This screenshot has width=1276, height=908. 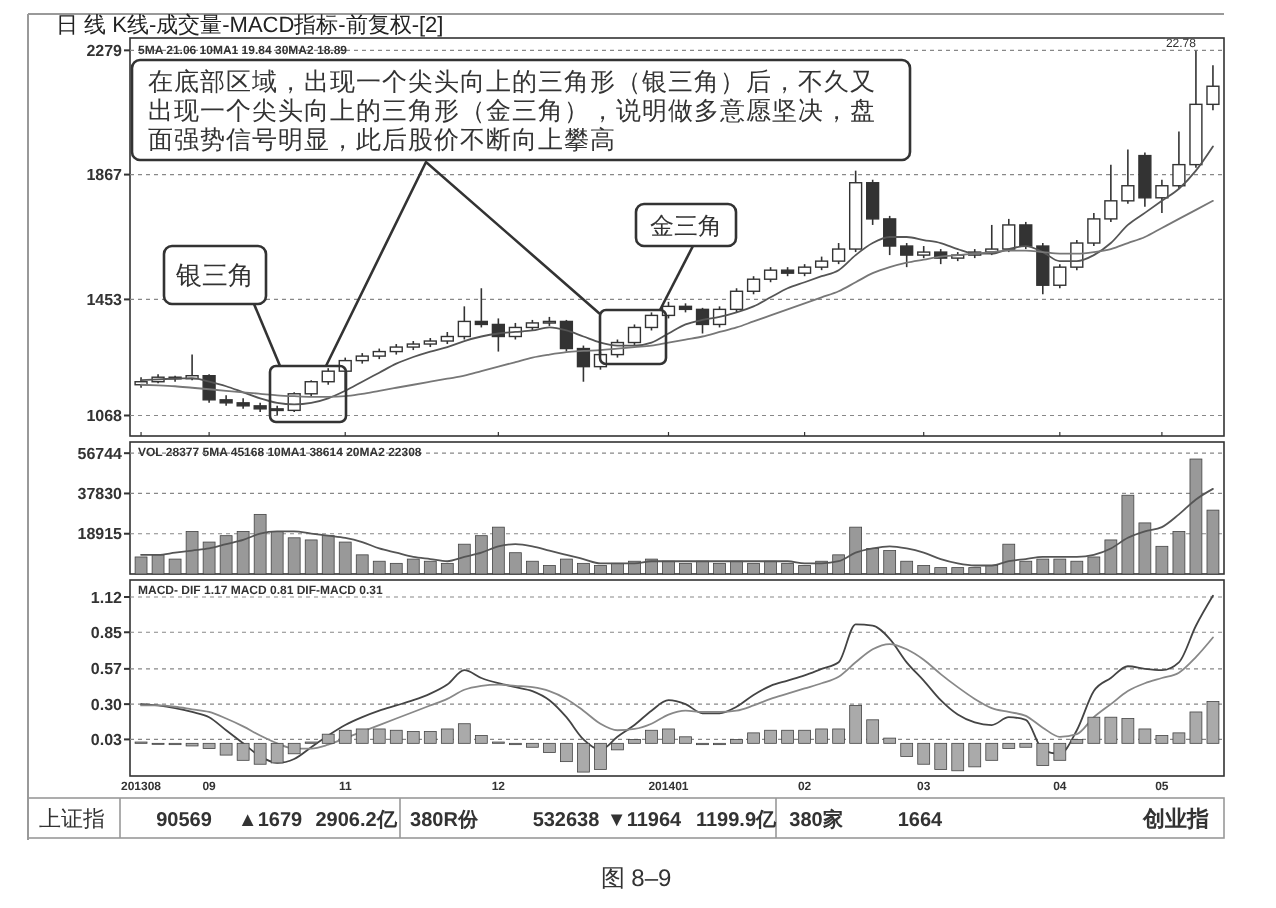 I want to click on text: 上证指, so click(x=72, y=819).